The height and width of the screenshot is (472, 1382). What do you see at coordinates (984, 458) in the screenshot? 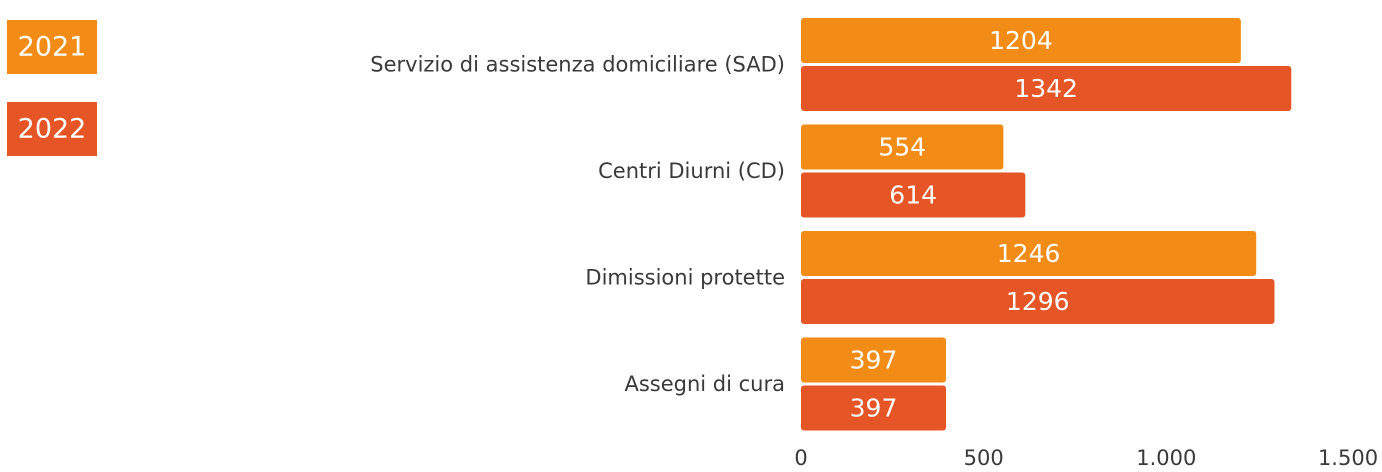
I see `x-tick-label: 500` at bounding box center [984, 458].